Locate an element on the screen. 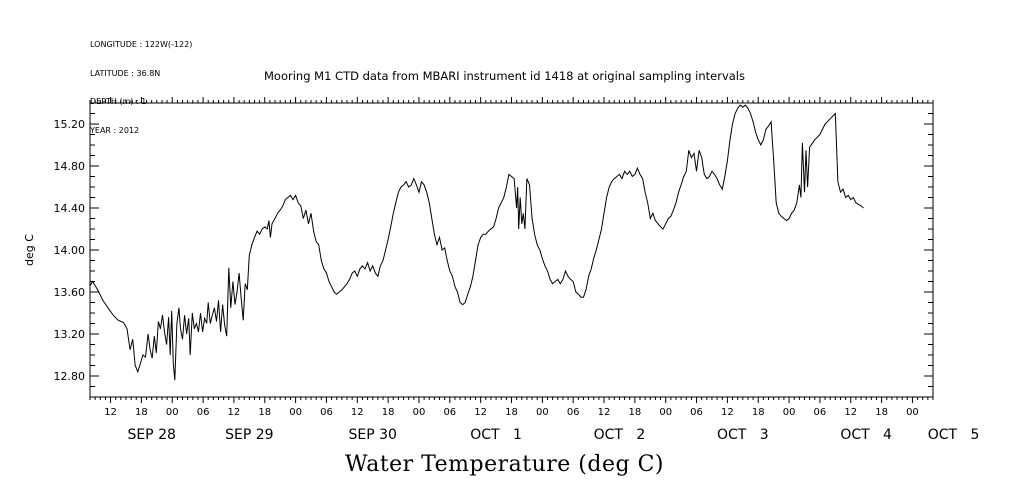 The width and height of the screenshot is (1009, 504). x-day-label: OCT 1 is located at coordinates (496, 435).